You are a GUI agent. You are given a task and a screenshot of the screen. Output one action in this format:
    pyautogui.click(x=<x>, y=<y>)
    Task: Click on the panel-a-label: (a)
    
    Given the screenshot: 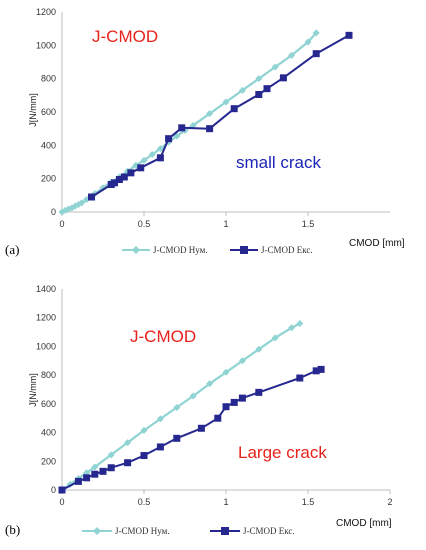 What is the action you would take?
    pyautogui.click(x=12, y=249)
    